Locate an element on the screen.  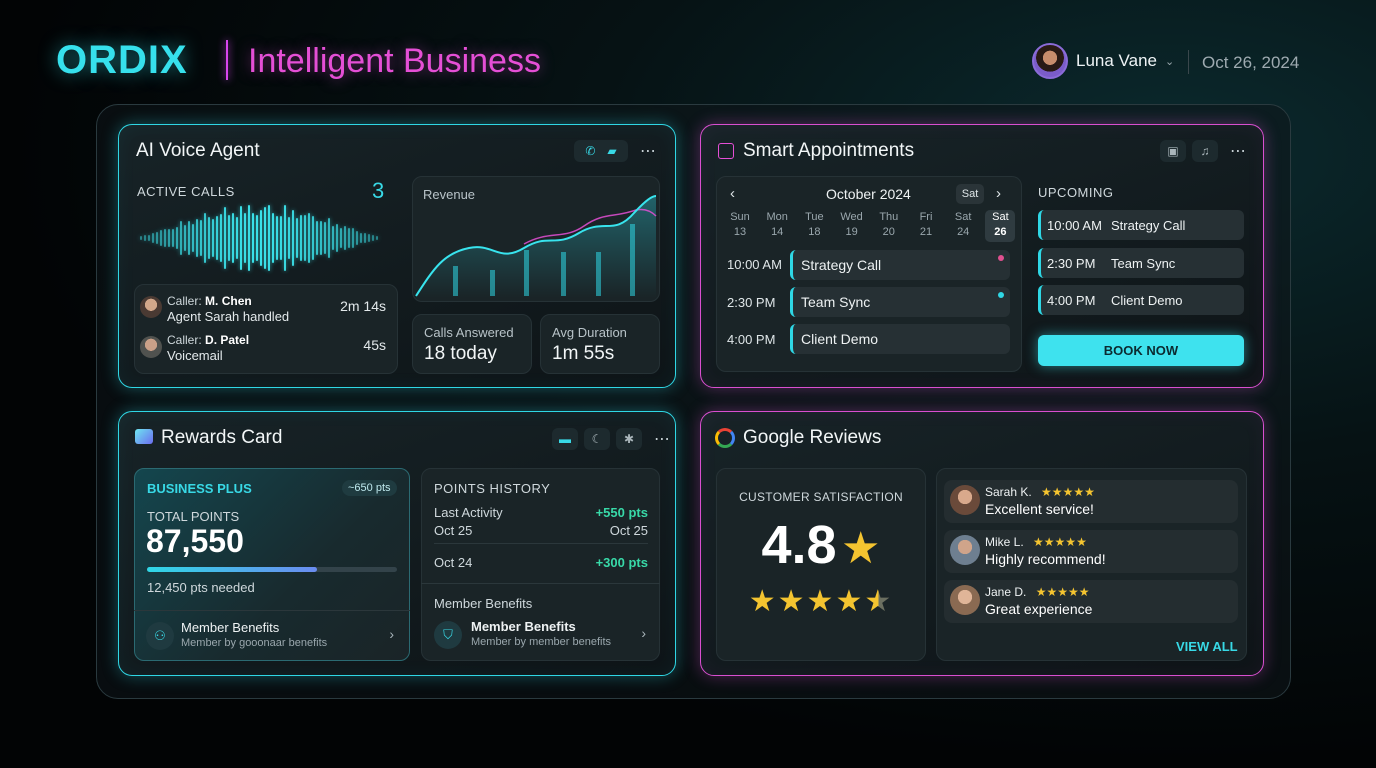
rewards-card-icon is located at coordinates (144, 436).